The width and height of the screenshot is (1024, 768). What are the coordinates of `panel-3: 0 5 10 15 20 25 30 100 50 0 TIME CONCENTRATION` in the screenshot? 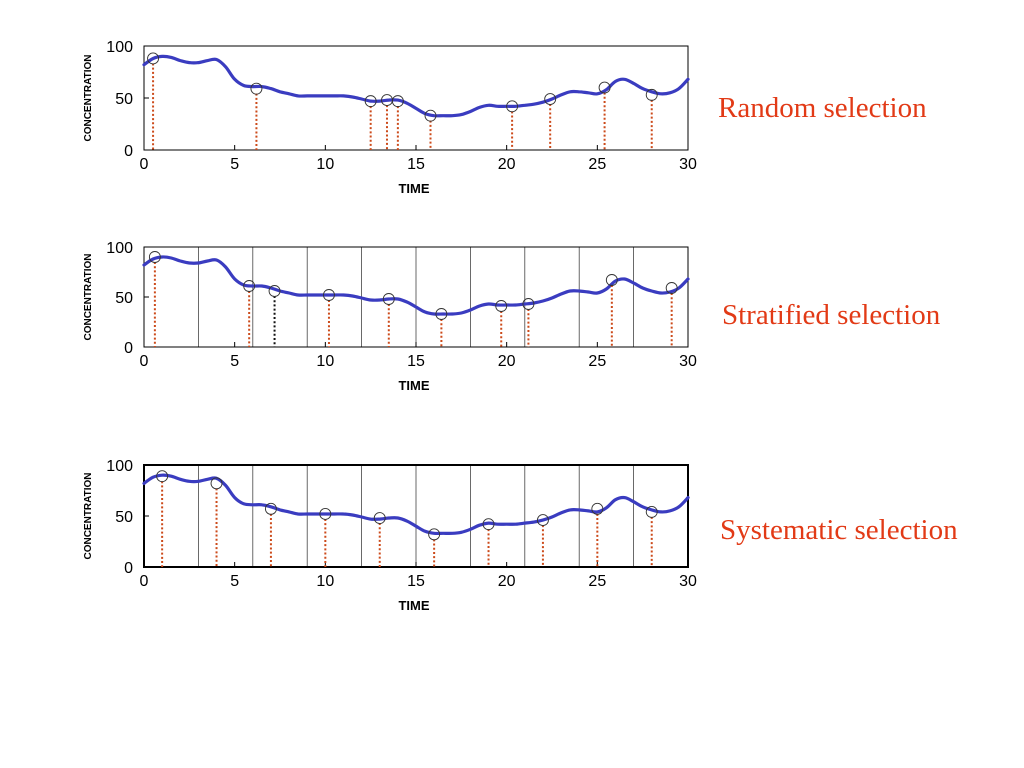 It's located at (390, 535).